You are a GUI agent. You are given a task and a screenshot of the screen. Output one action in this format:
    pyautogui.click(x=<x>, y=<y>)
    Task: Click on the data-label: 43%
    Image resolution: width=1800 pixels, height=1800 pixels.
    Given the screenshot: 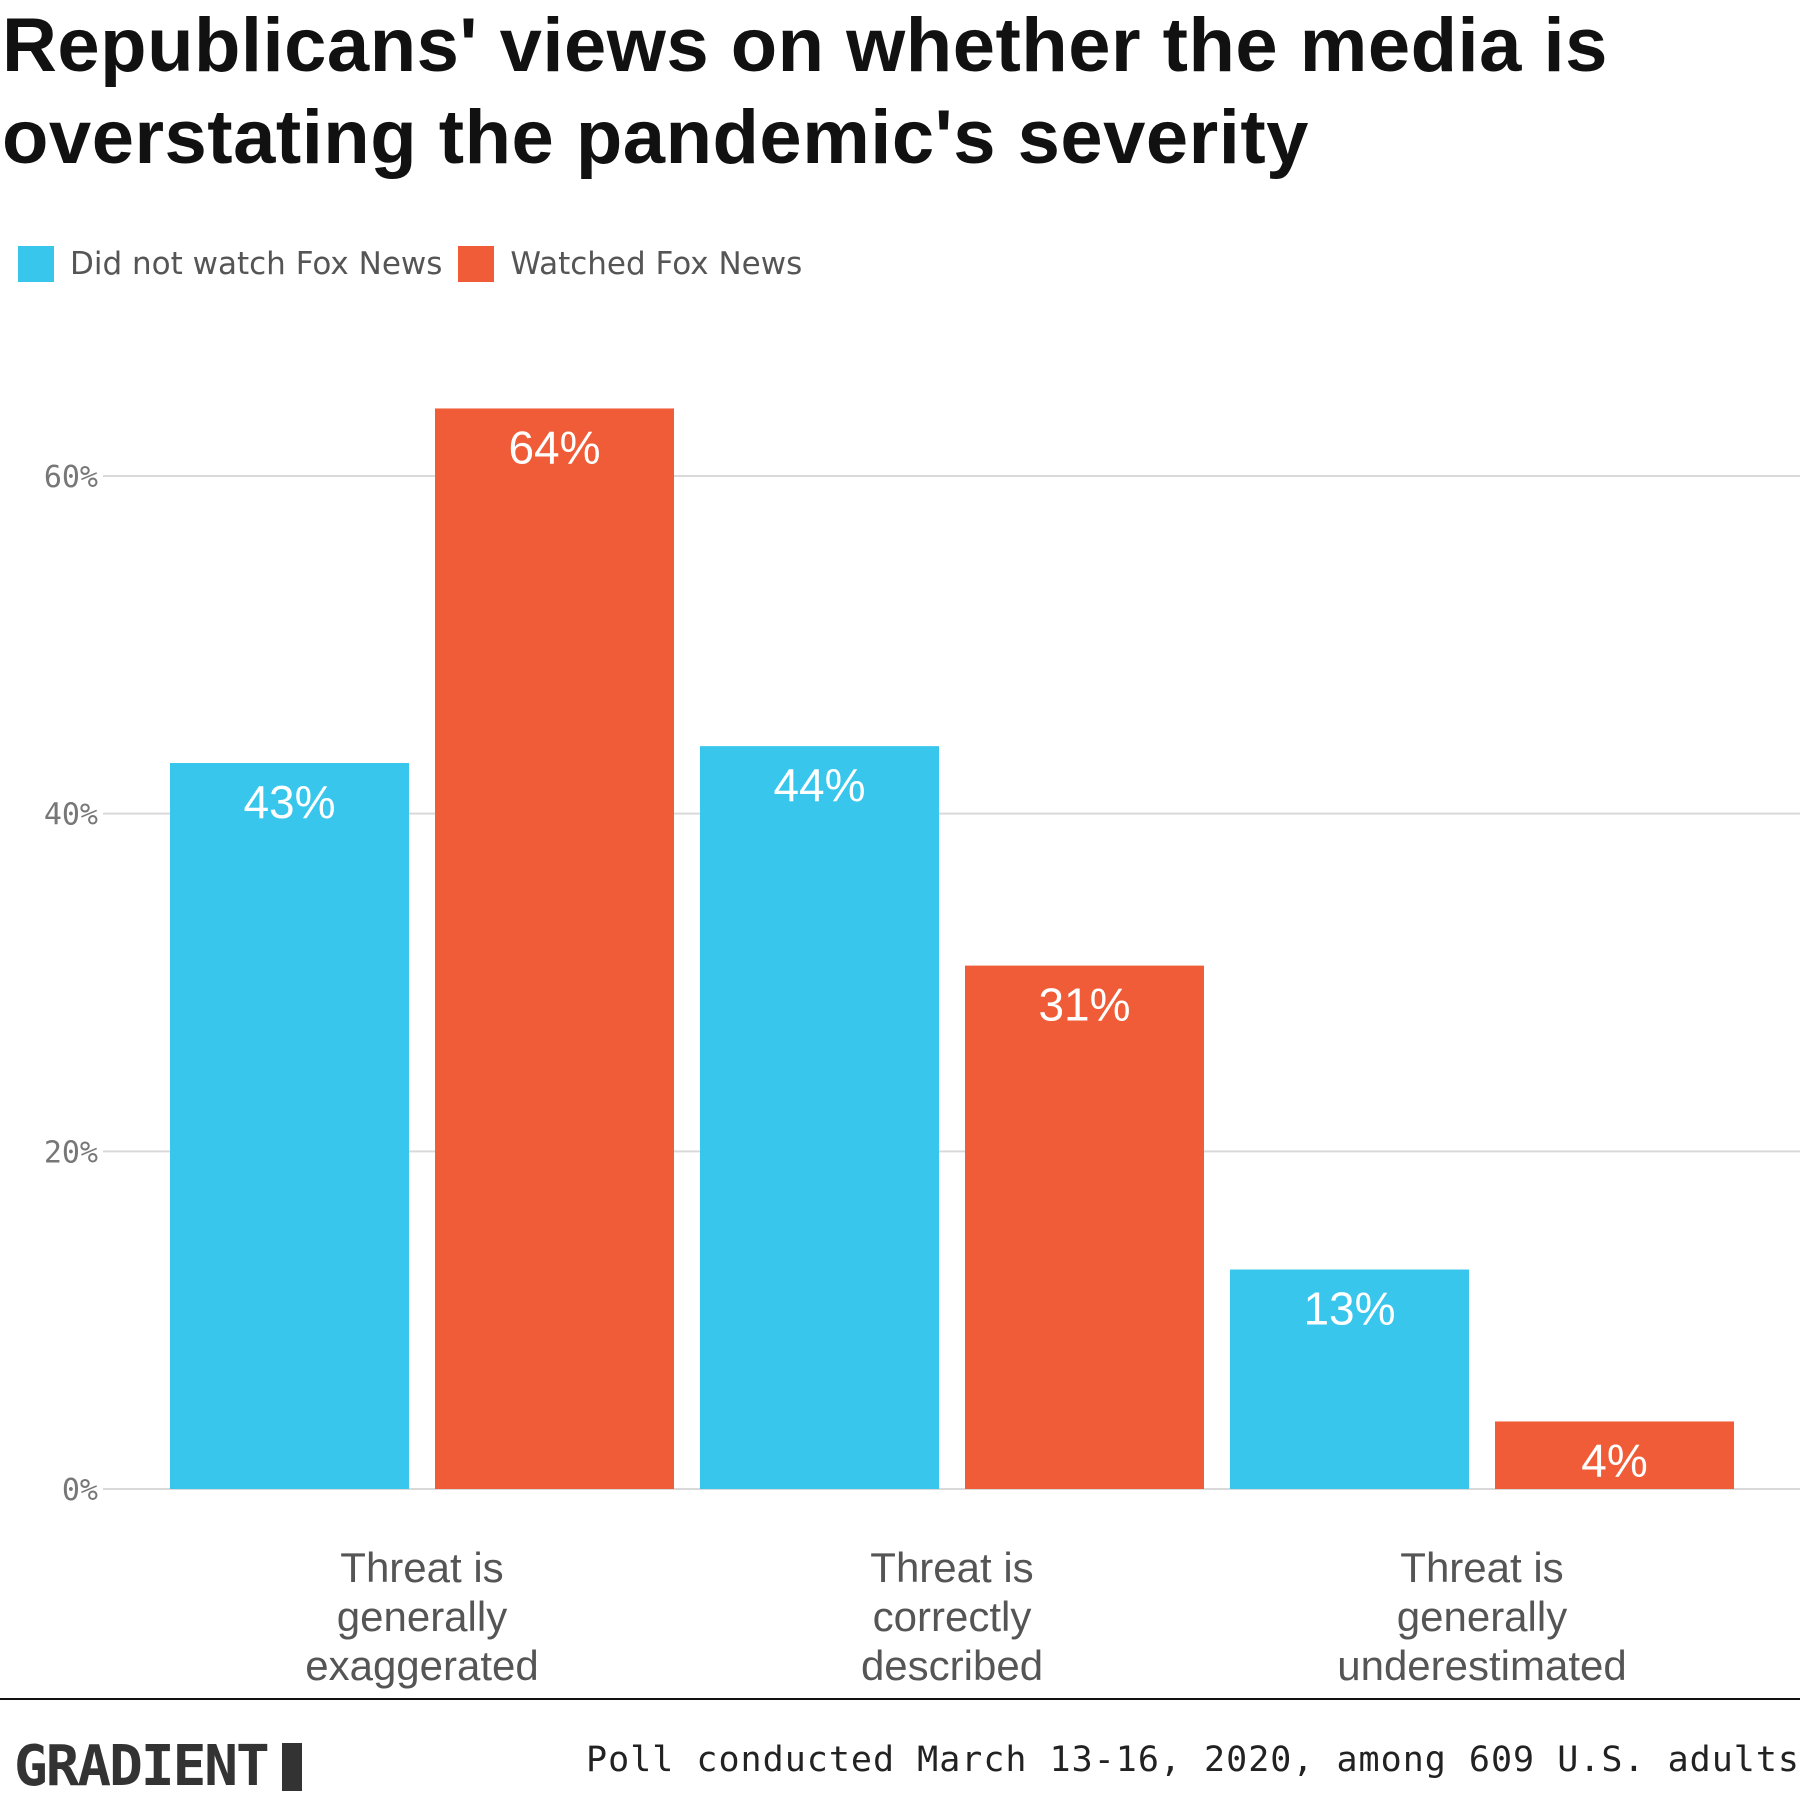 What is the action you would take?
    pyautogui.click(x=289, y=802)
    